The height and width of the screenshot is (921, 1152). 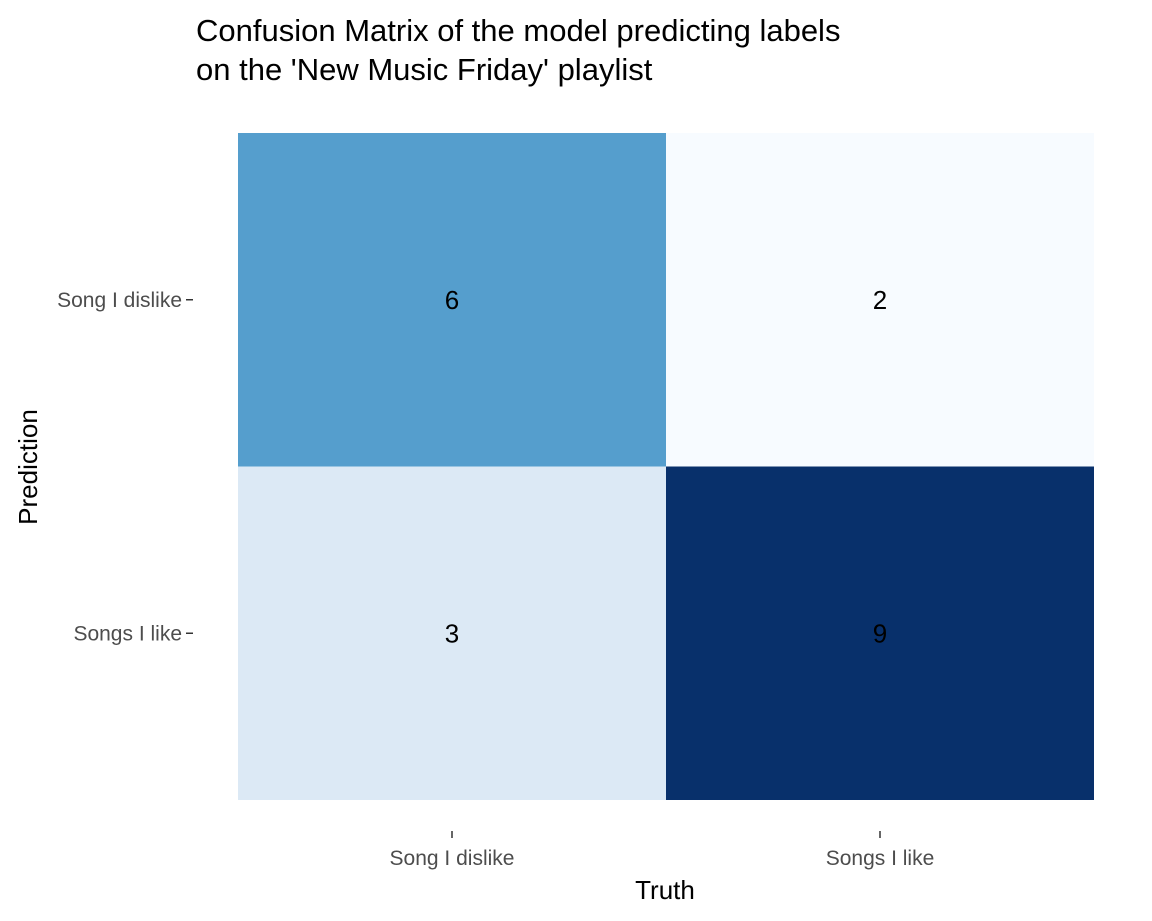 I want to click on x-axis-tick-label: Song I dislike, so click(x=452, y=858).